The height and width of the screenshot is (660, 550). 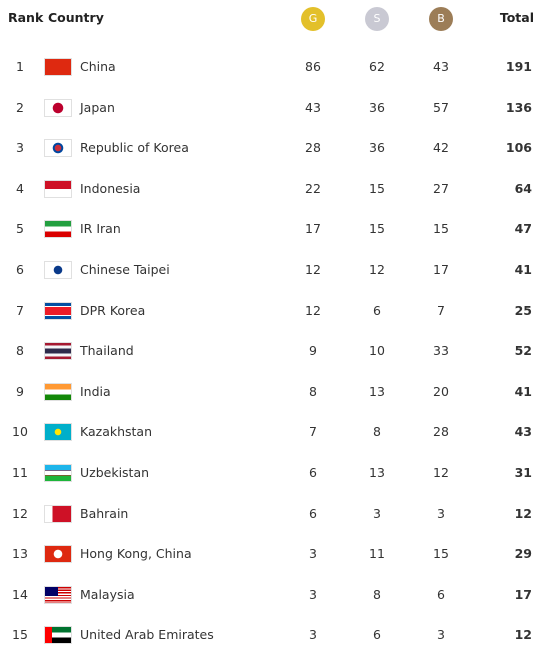 I want to click on country: Republic of Korea, so click(x=134, y=148).